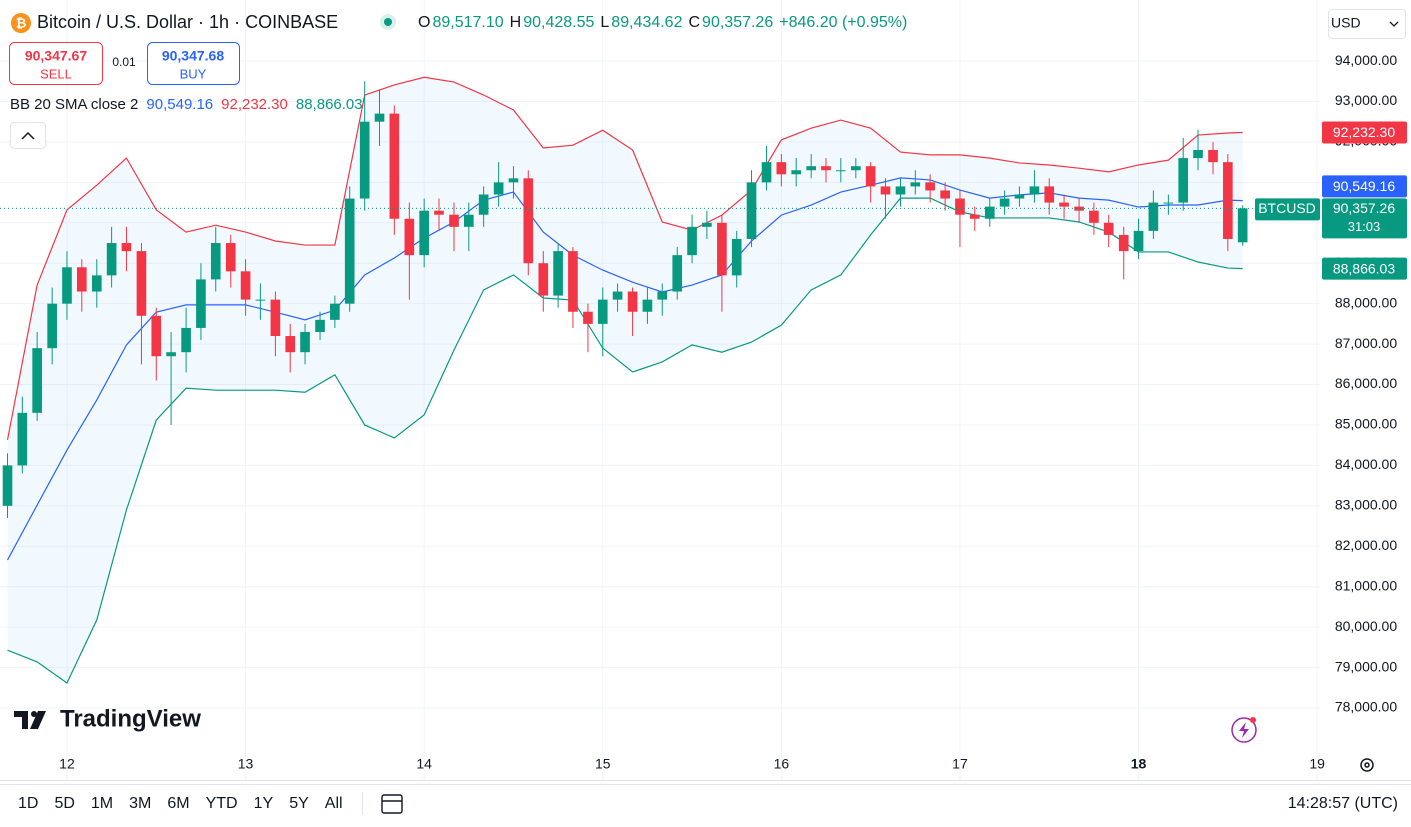 This screenshot has width=1411, height=827. Describe the element at coordinates (64, 803) in the screenshot. I see `range-button: 5D` at that location.